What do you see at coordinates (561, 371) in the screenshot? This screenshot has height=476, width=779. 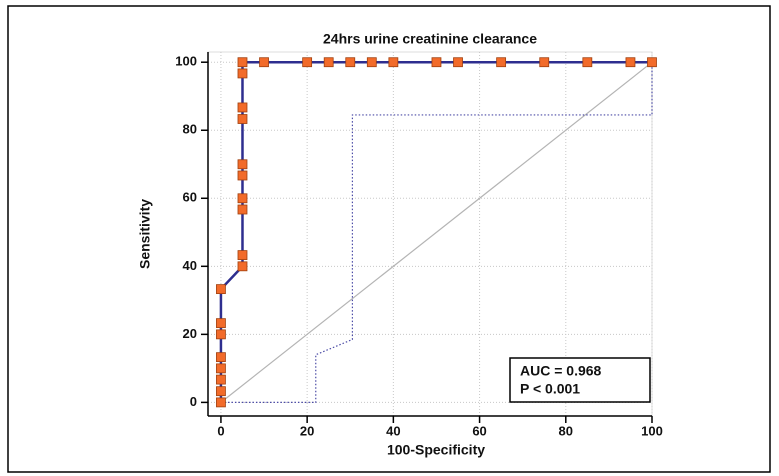 I see `annotation: AUC = 0.968` at bounding box center [561, 371].